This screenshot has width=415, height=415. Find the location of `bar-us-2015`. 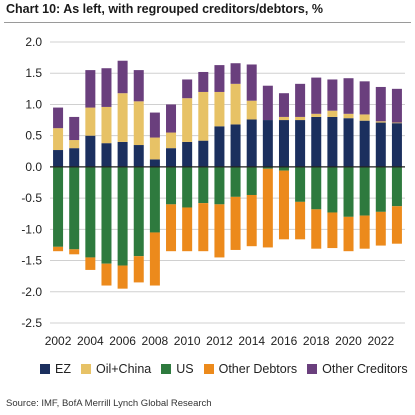

bar-us-2015 is located at coordinates (267, 167).